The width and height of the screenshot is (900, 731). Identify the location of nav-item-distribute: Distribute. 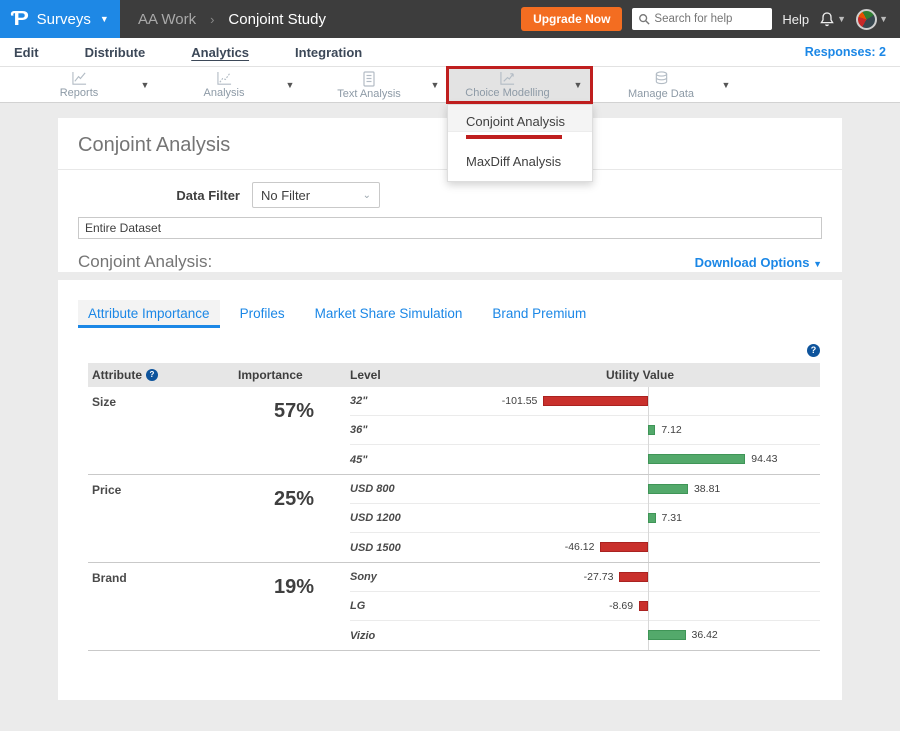
(115, 52).